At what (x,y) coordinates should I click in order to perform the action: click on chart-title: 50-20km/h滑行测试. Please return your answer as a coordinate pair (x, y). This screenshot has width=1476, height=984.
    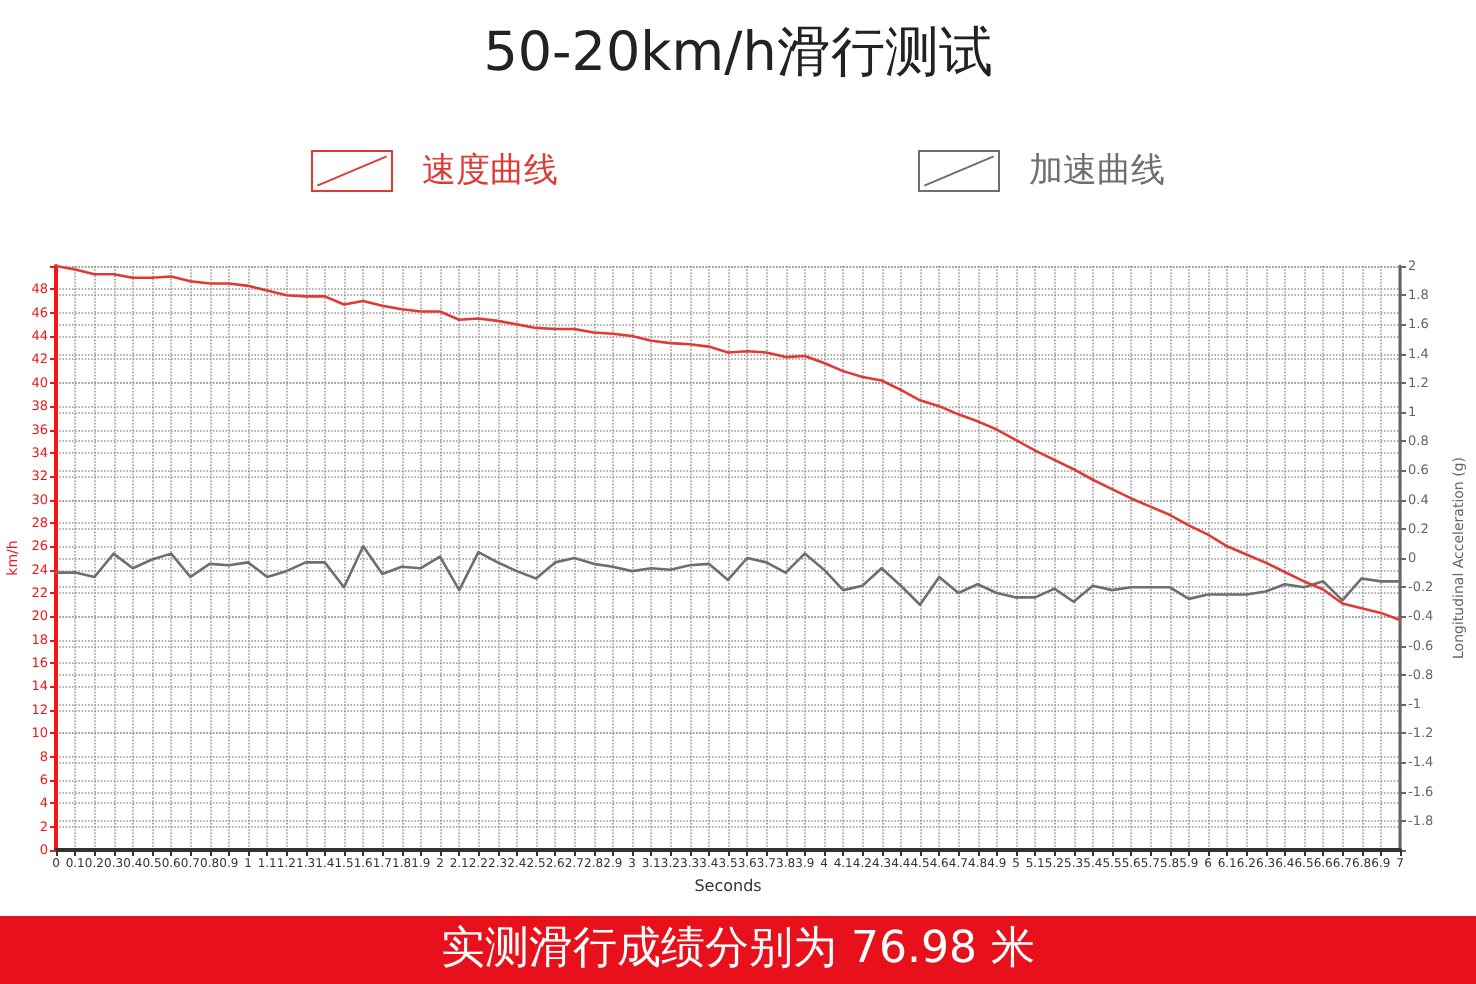
    Looking at the image, I should click on (738, 53).